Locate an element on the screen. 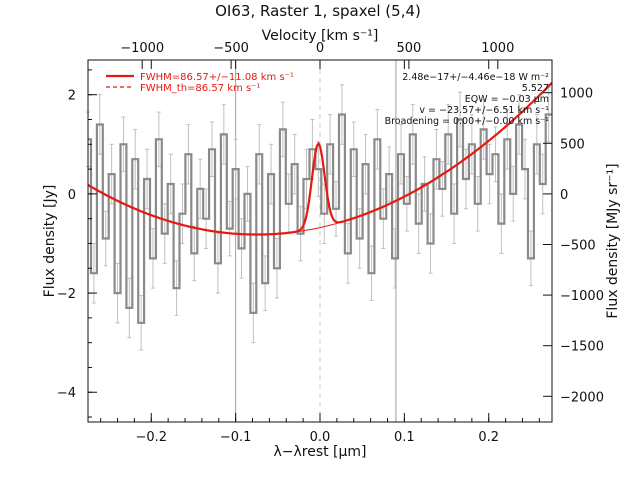  y-tick-label: −4 is located at coordinates (66, 393).